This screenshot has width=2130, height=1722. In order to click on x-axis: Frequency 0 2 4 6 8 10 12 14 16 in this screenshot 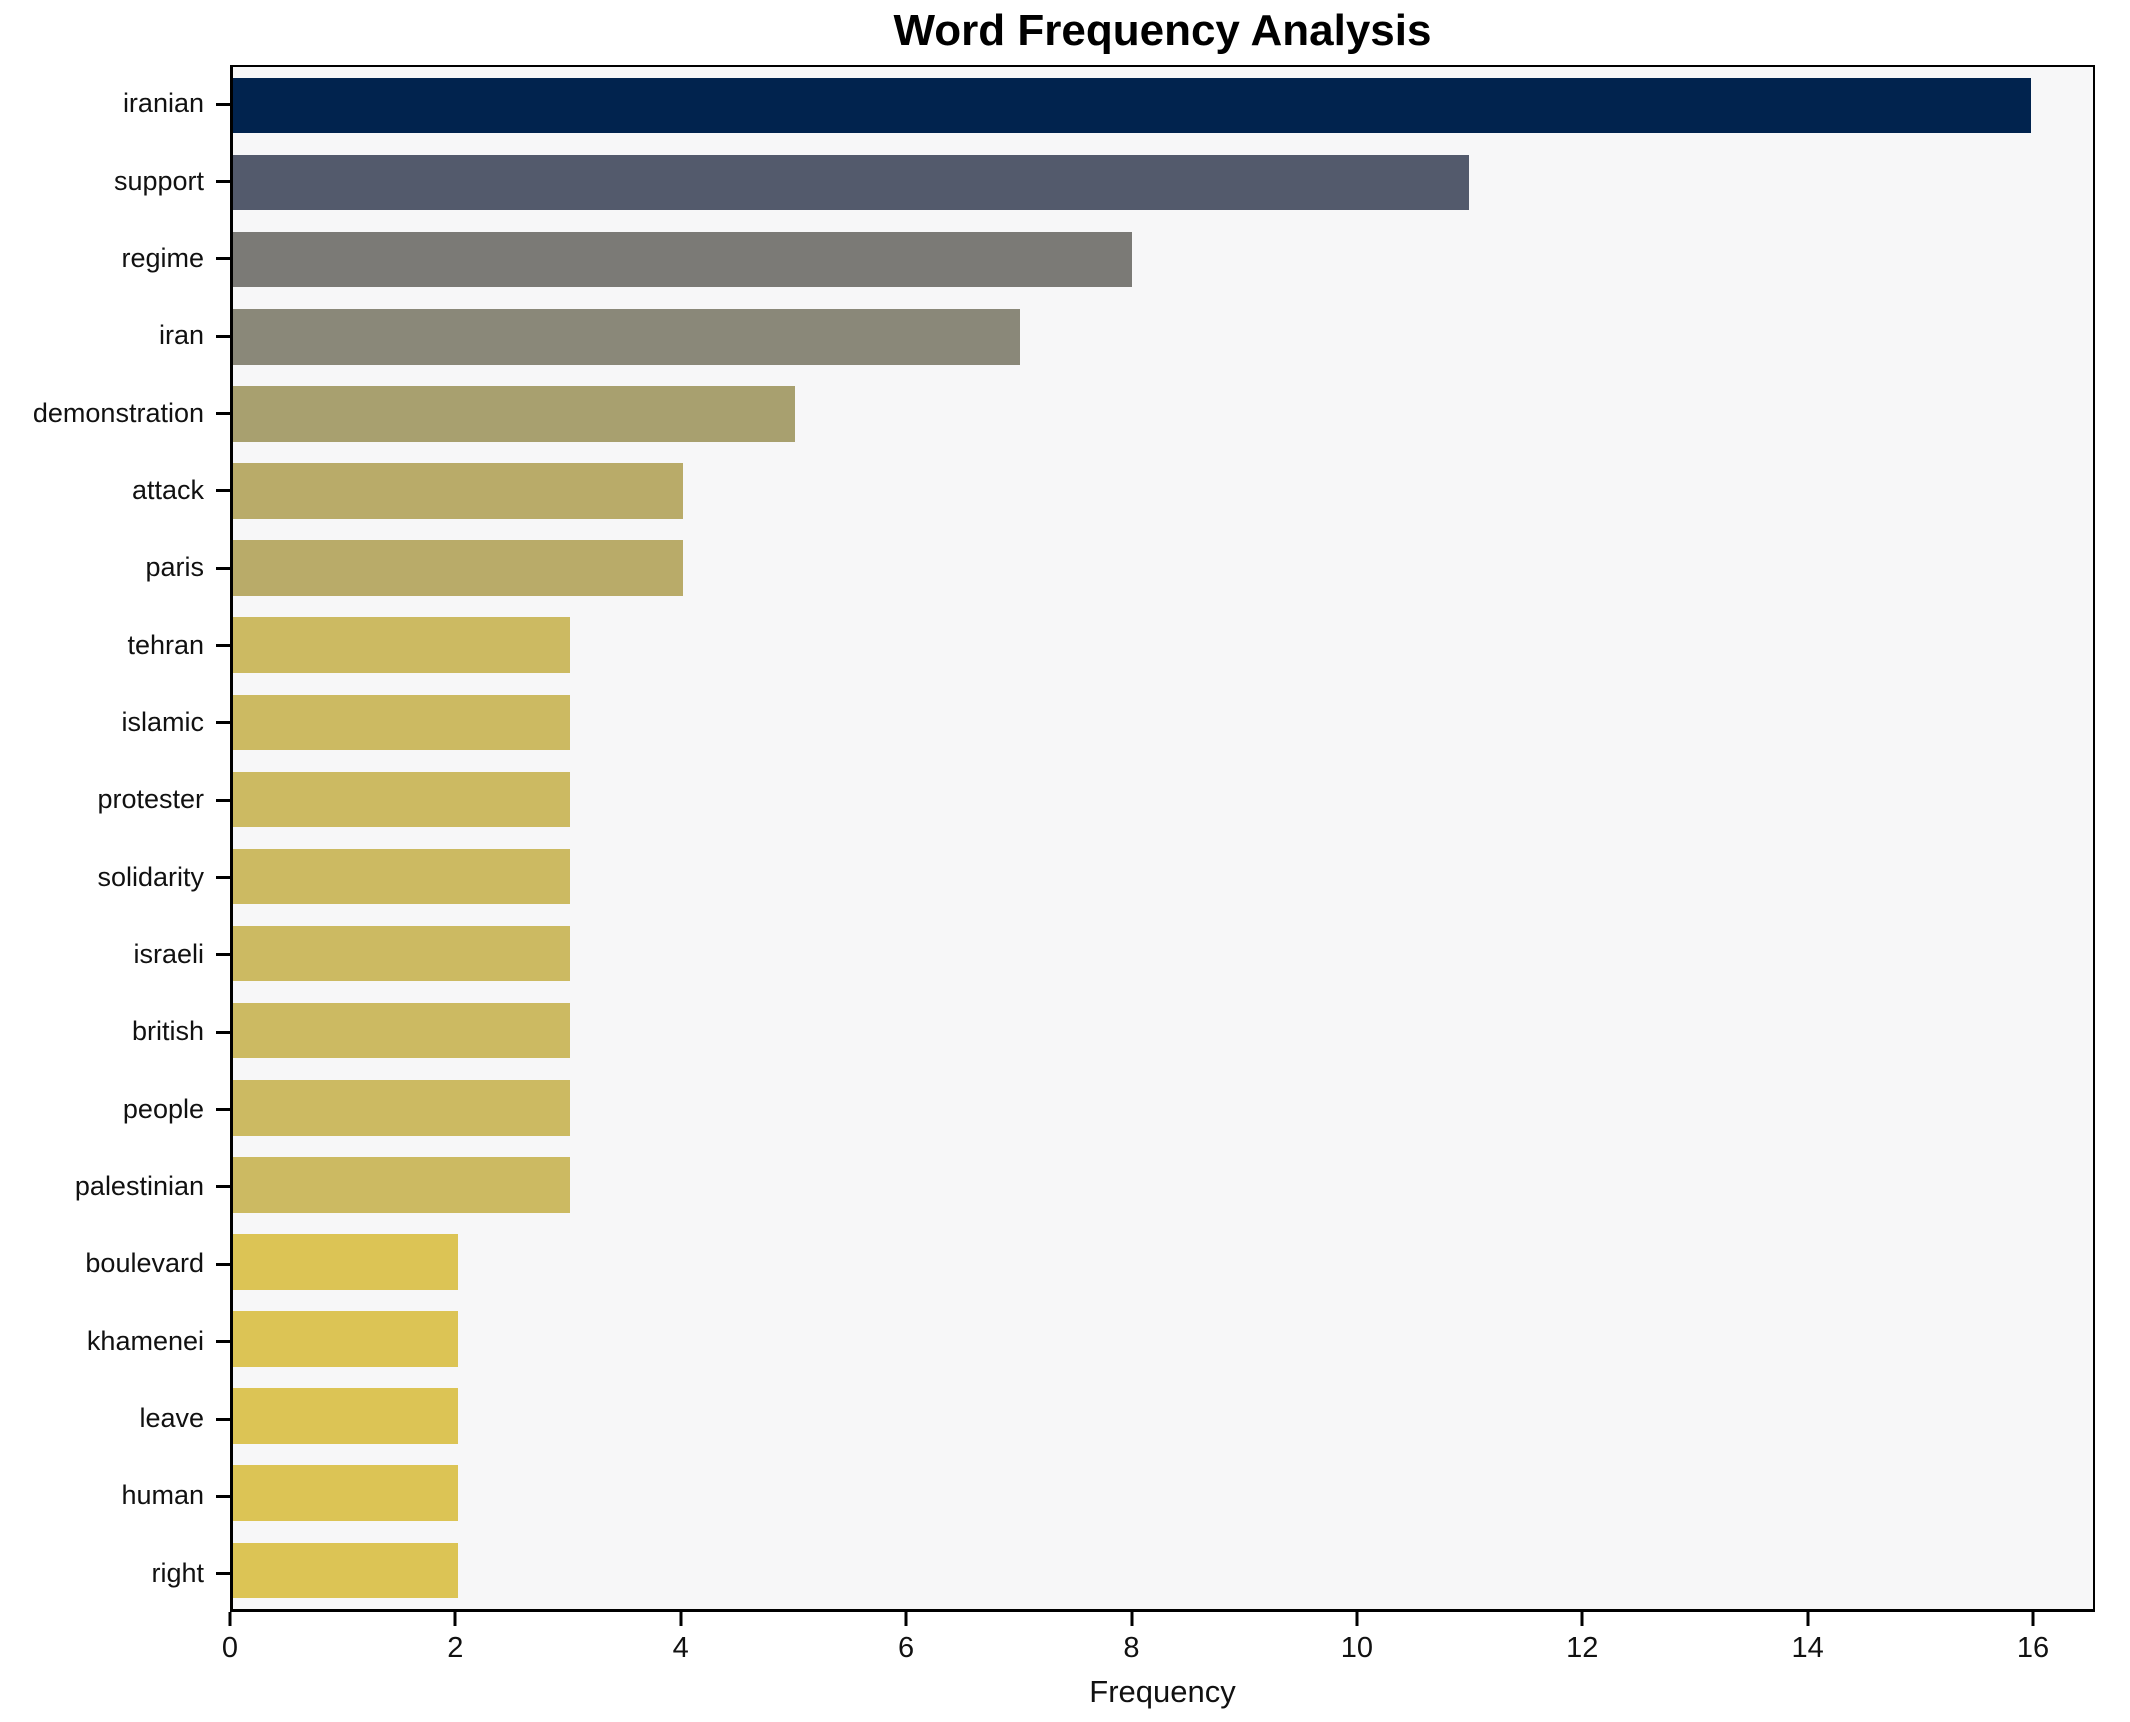, I will do `click(1158, 1667)`.